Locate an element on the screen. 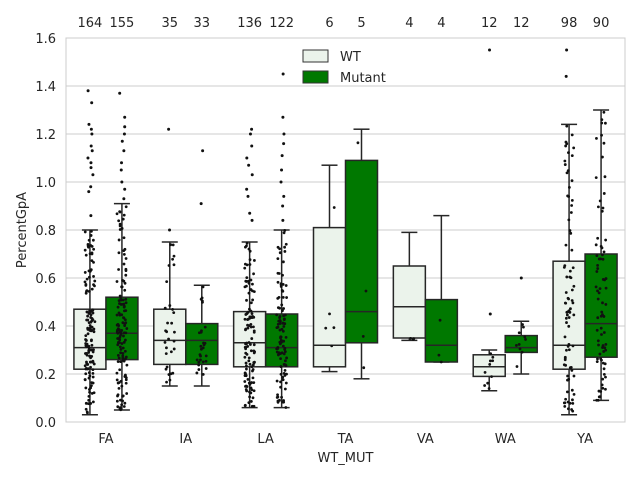 This screenshot has width=640, height=480. x-axis-title: WT_MUT is located at coordinates (346, 458).